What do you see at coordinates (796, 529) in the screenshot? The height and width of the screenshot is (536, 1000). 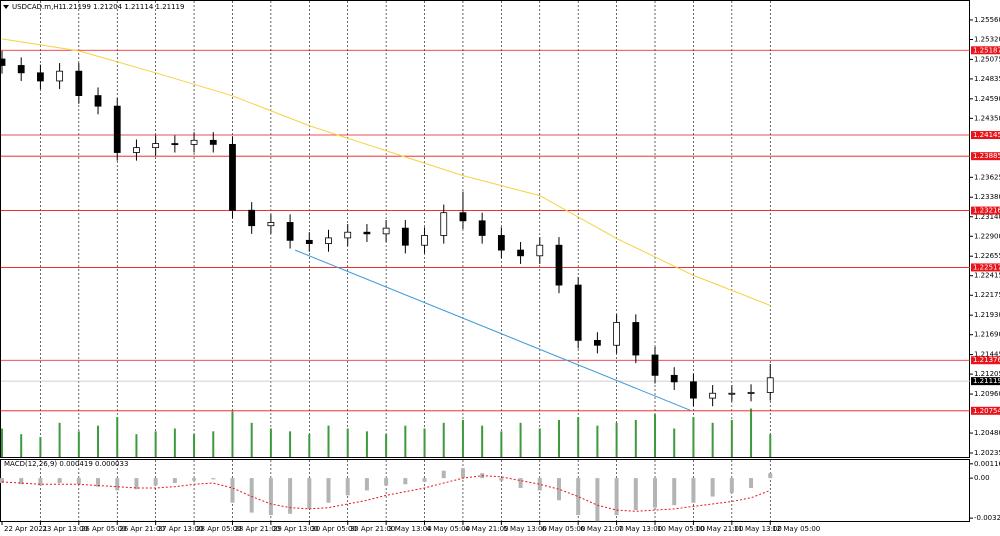 I see `x-tick-label: 12 May 05:00` at bounding box center [796, 529].